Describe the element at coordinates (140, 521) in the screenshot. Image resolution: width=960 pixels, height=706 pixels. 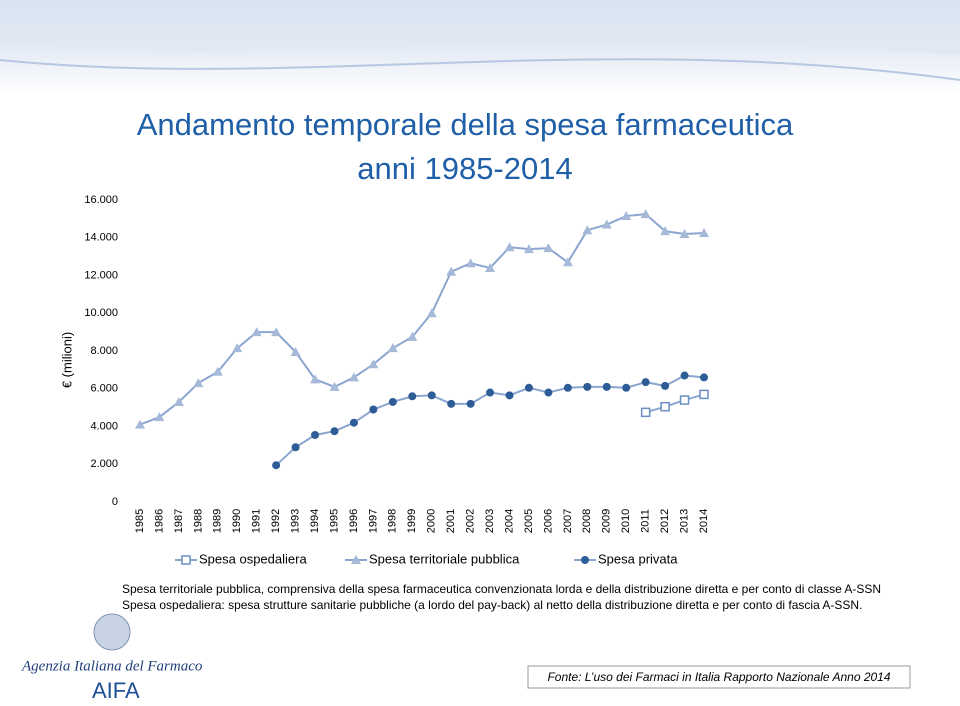
I see `x-tick-label: 1985` at that location.